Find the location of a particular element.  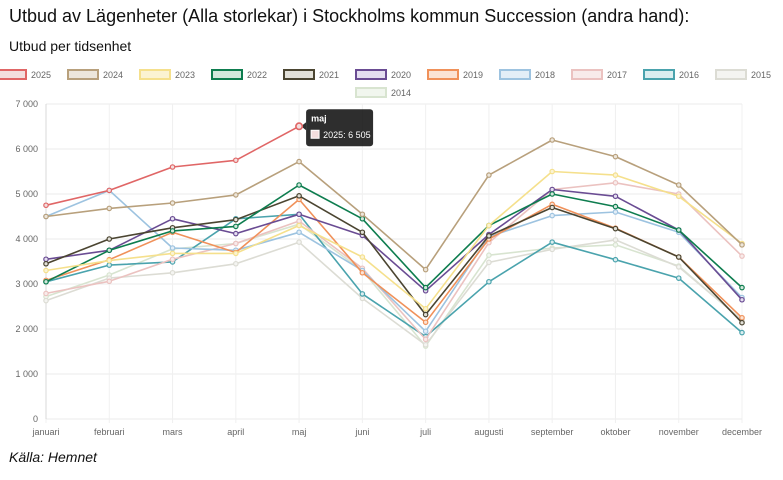

x-tick-label: maj is located at coordinates (299, 432).